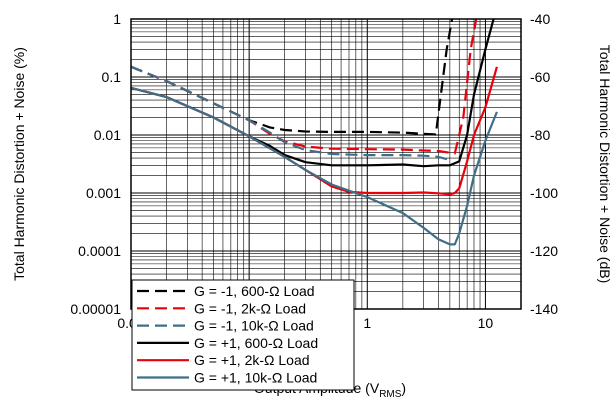  Describe the element at coordinates (486, 323) in the screenshot. I see `x-tick-label: 10` at that location.